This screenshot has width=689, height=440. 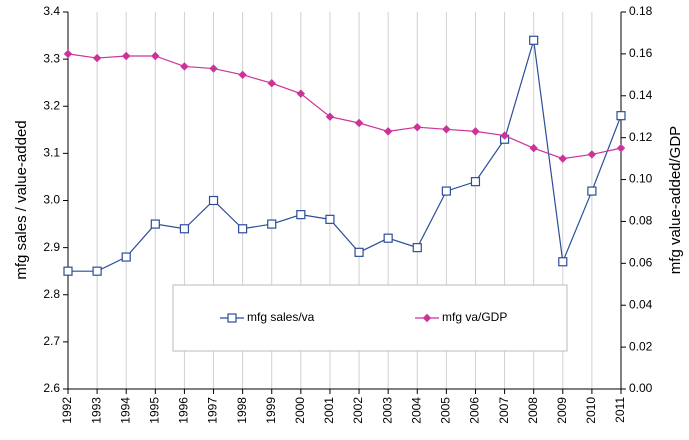 What do you see at coordinates (641, 95) in the screenshot?
I see `y2-tick-label: 0.14` at bounding box center [641, 95].